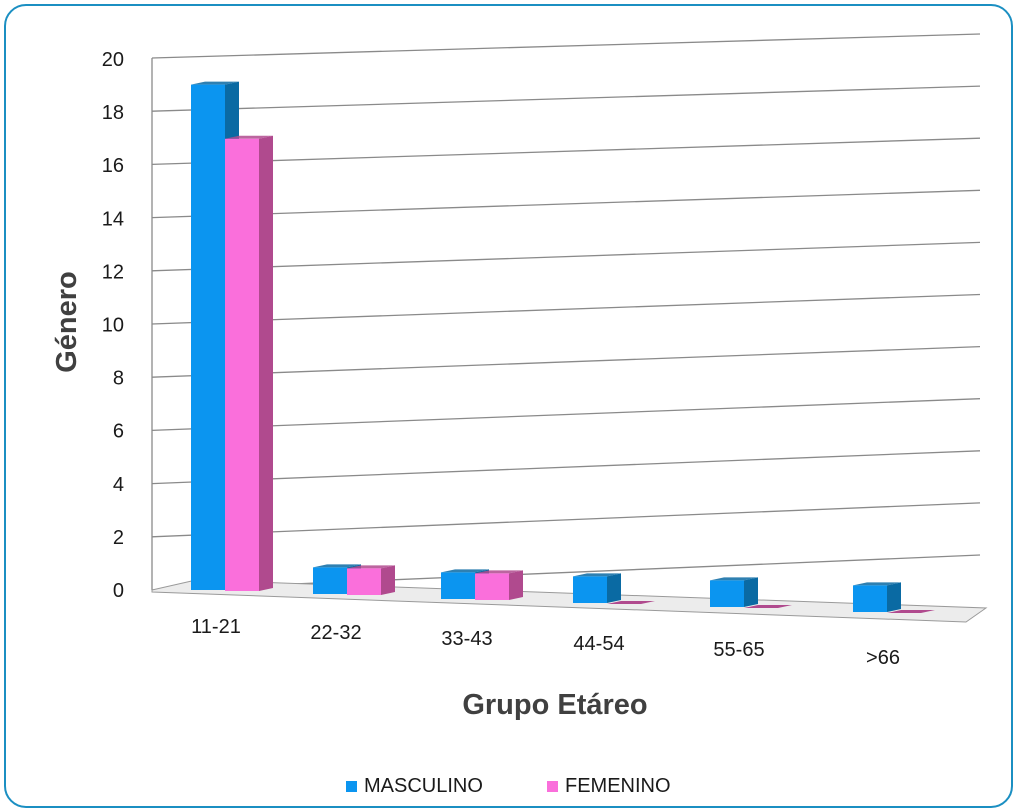 The height and width of the screenshot is (812, 1019). What do you see at coordinates (113, 166) in the screenshot?
I see `y-tick-label: 16` at bounding box center [113, 166].